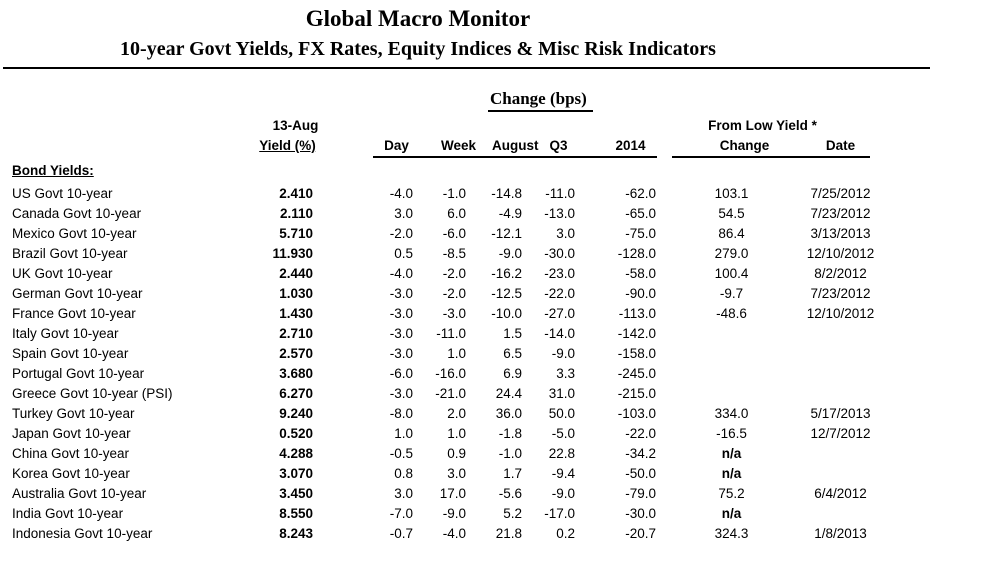 The width and height of the screenshot is (981, 561). I want to click on report-title: Global Macro Monitor, so click(418, 18).